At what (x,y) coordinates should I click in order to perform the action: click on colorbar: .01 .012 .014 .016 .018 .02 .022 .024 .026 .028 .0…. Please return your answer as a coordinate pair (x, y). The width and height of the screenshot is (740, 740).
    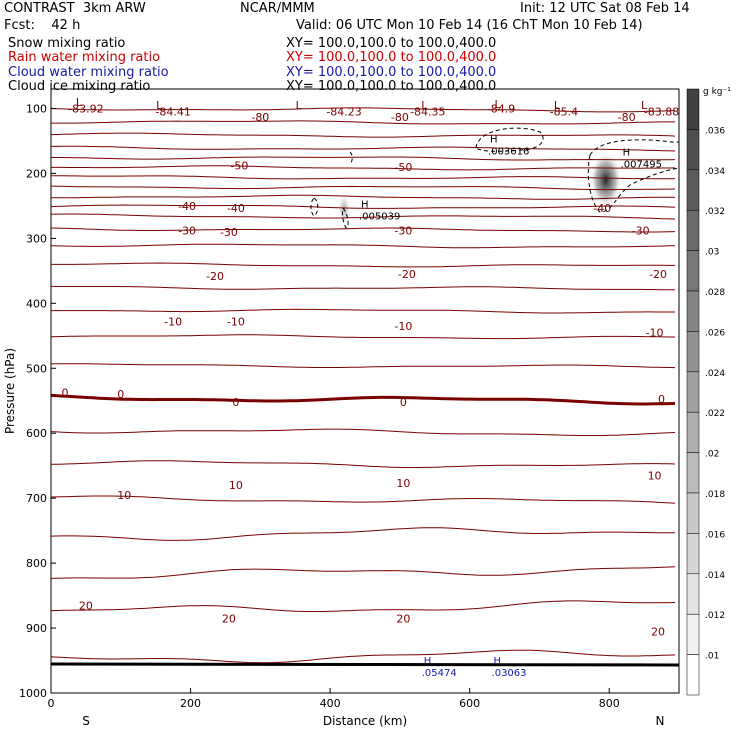
    Looking at the image, I should click on (708, 391).